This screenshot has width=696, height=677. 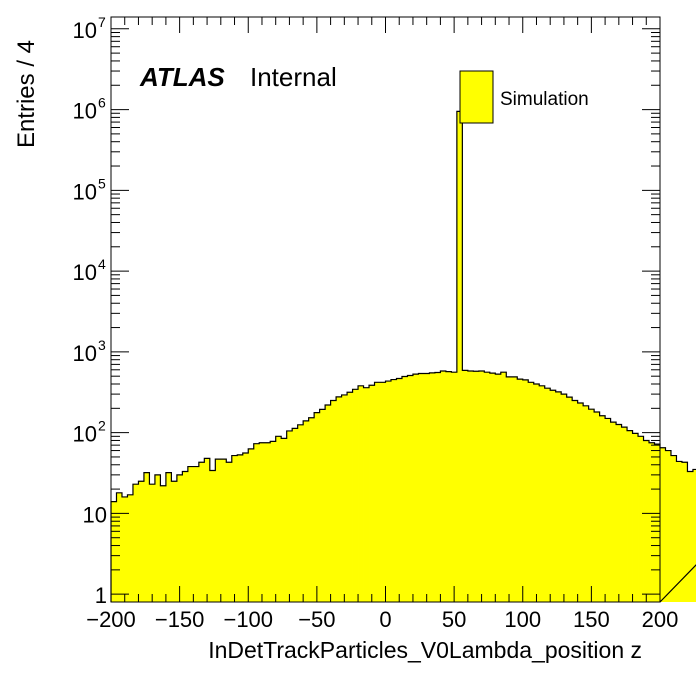 I want to click on x-axis-title: InDetTrackParticles_V0Lambda_position z, so click(x=425, y=650).